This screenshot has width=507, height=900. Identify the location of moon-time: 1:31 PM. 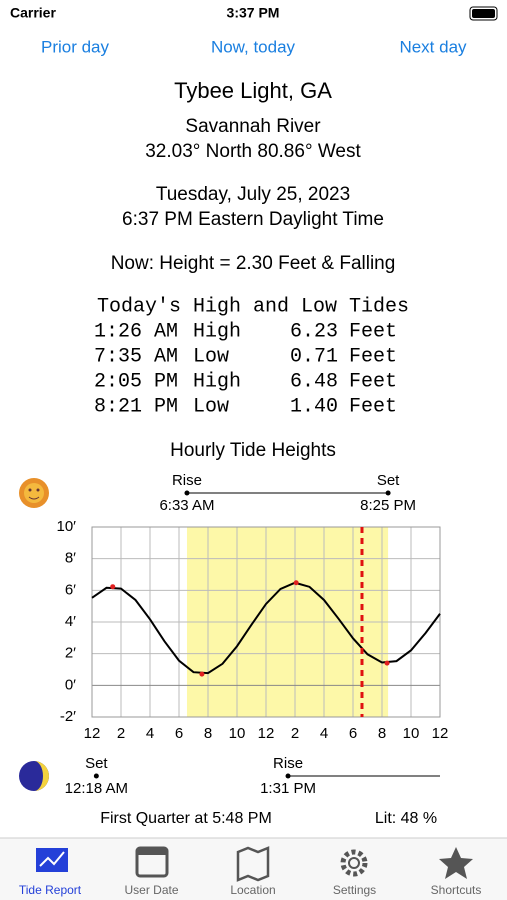
(288, 788).